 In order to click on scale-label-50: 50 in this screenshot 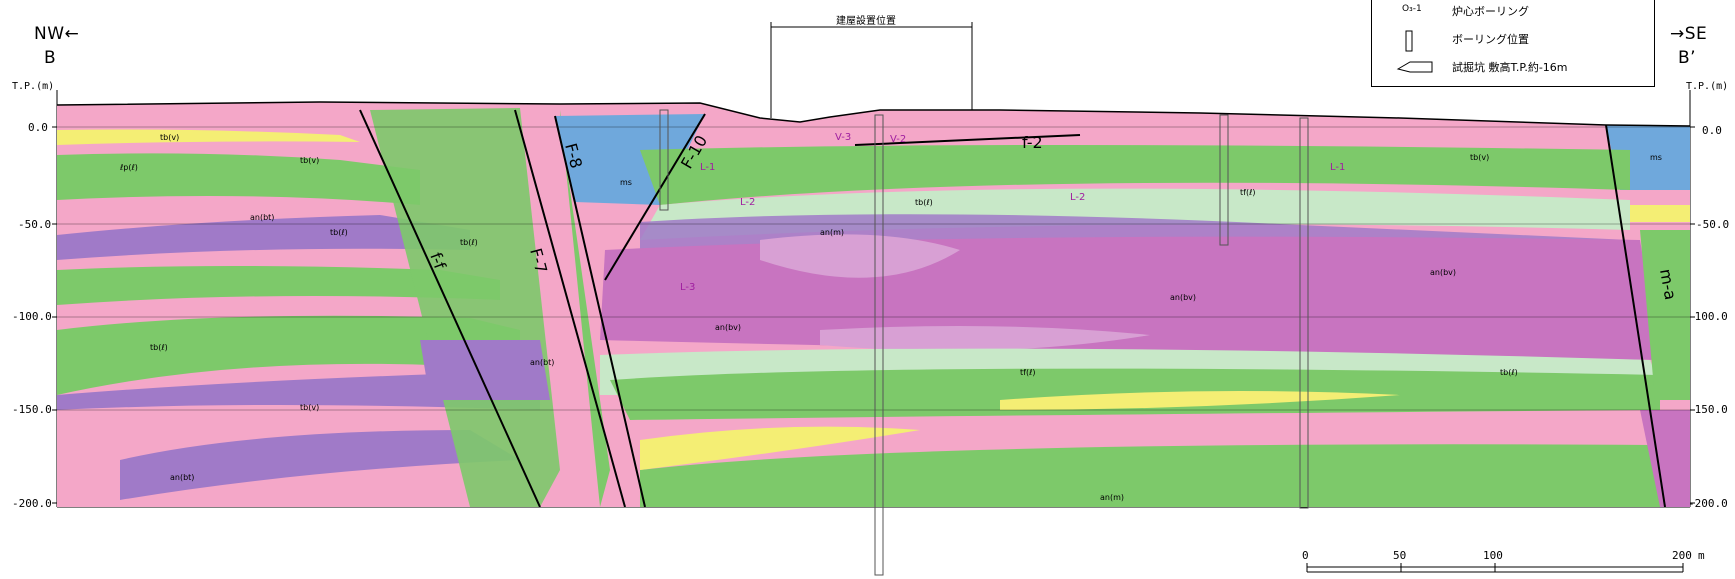, I will do `click(1400, 555)`.